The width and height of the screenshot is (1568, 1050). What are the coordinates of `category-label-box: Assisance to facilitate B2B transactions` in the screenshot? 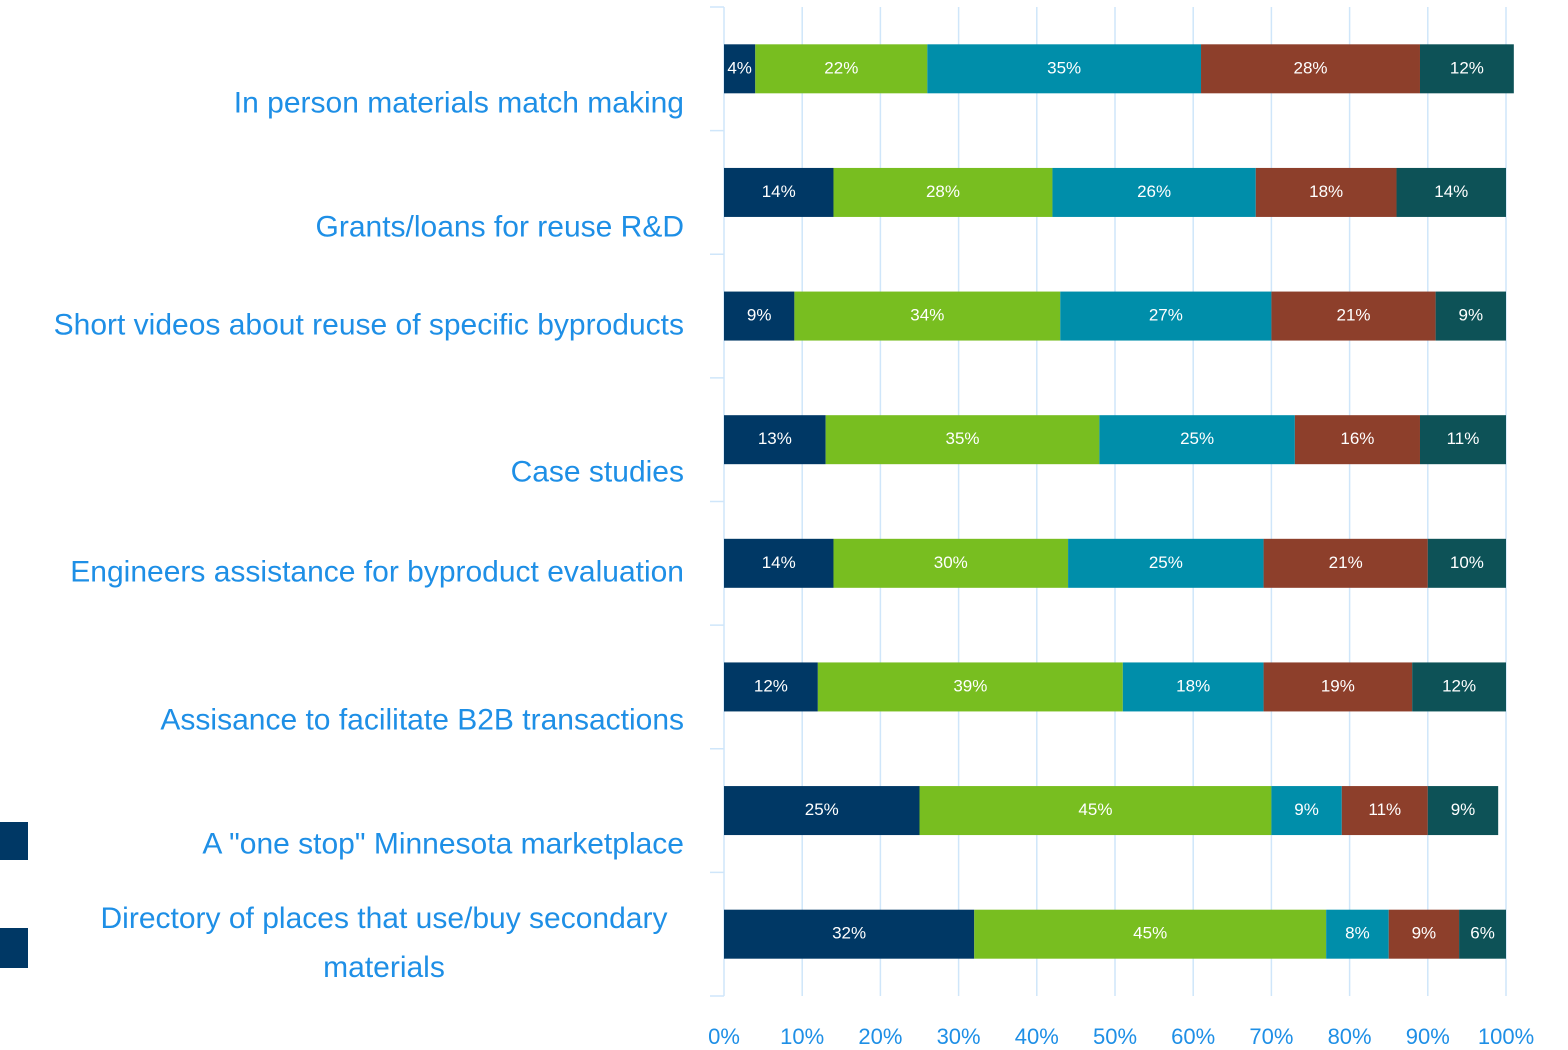 It's located at (342, 720).